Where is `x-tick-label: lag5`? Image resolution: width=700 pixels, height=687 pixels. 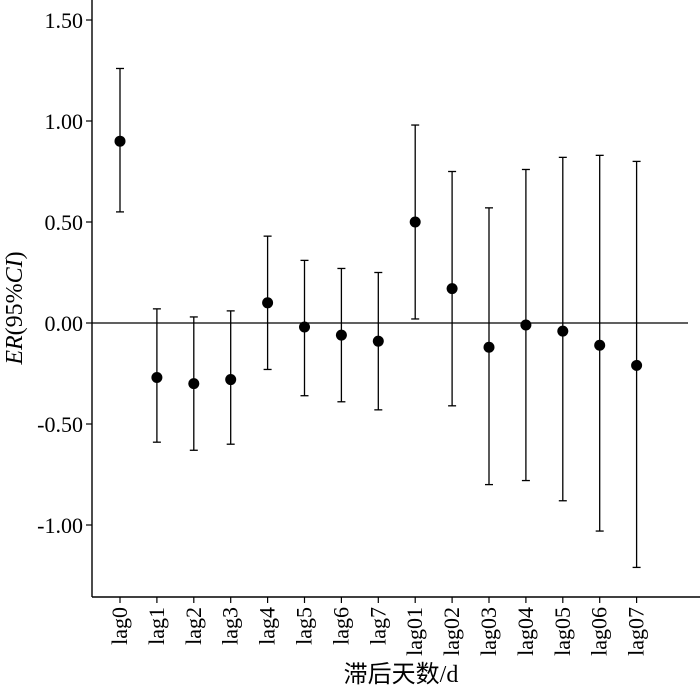
x-tick-label: lag5 is located at coordinates (304, 626).